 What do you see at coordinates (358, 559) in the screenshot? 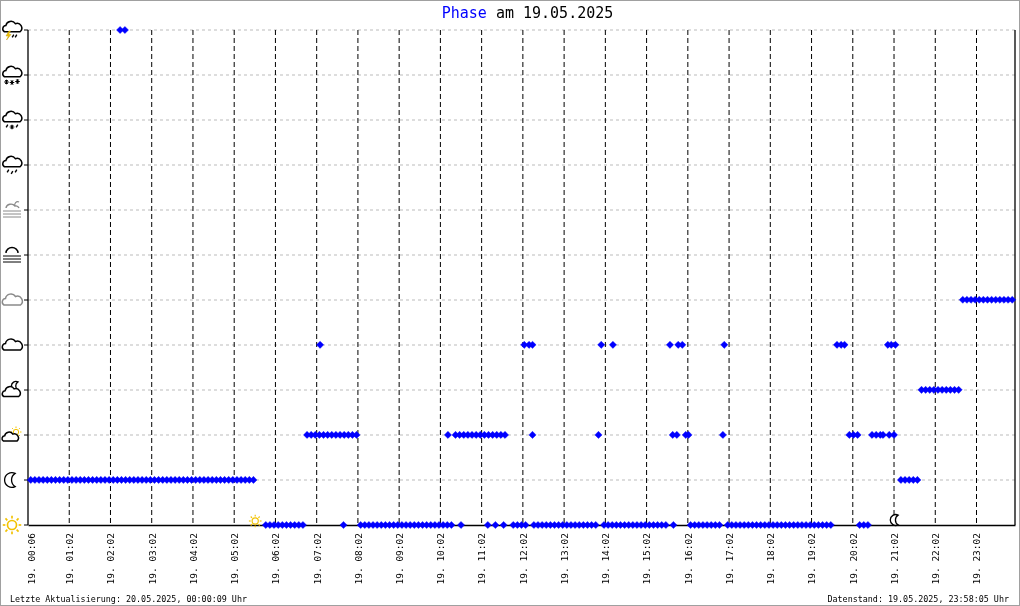
I see `x-tick-label: 19. 08:02` at bounding box center [358, 559].